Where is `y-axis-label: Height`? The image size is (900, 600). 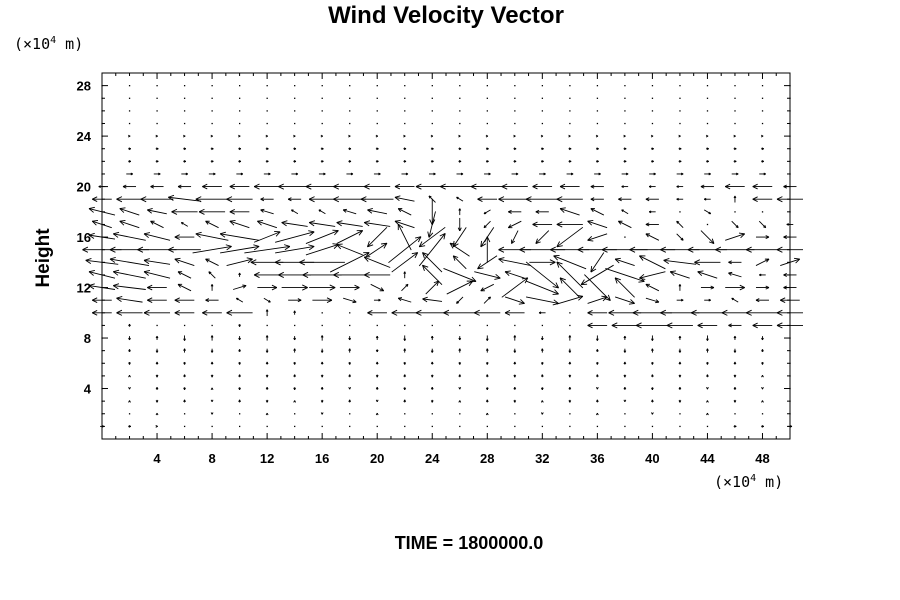
y-axis-label: Height is located at coordinates (43, 258).